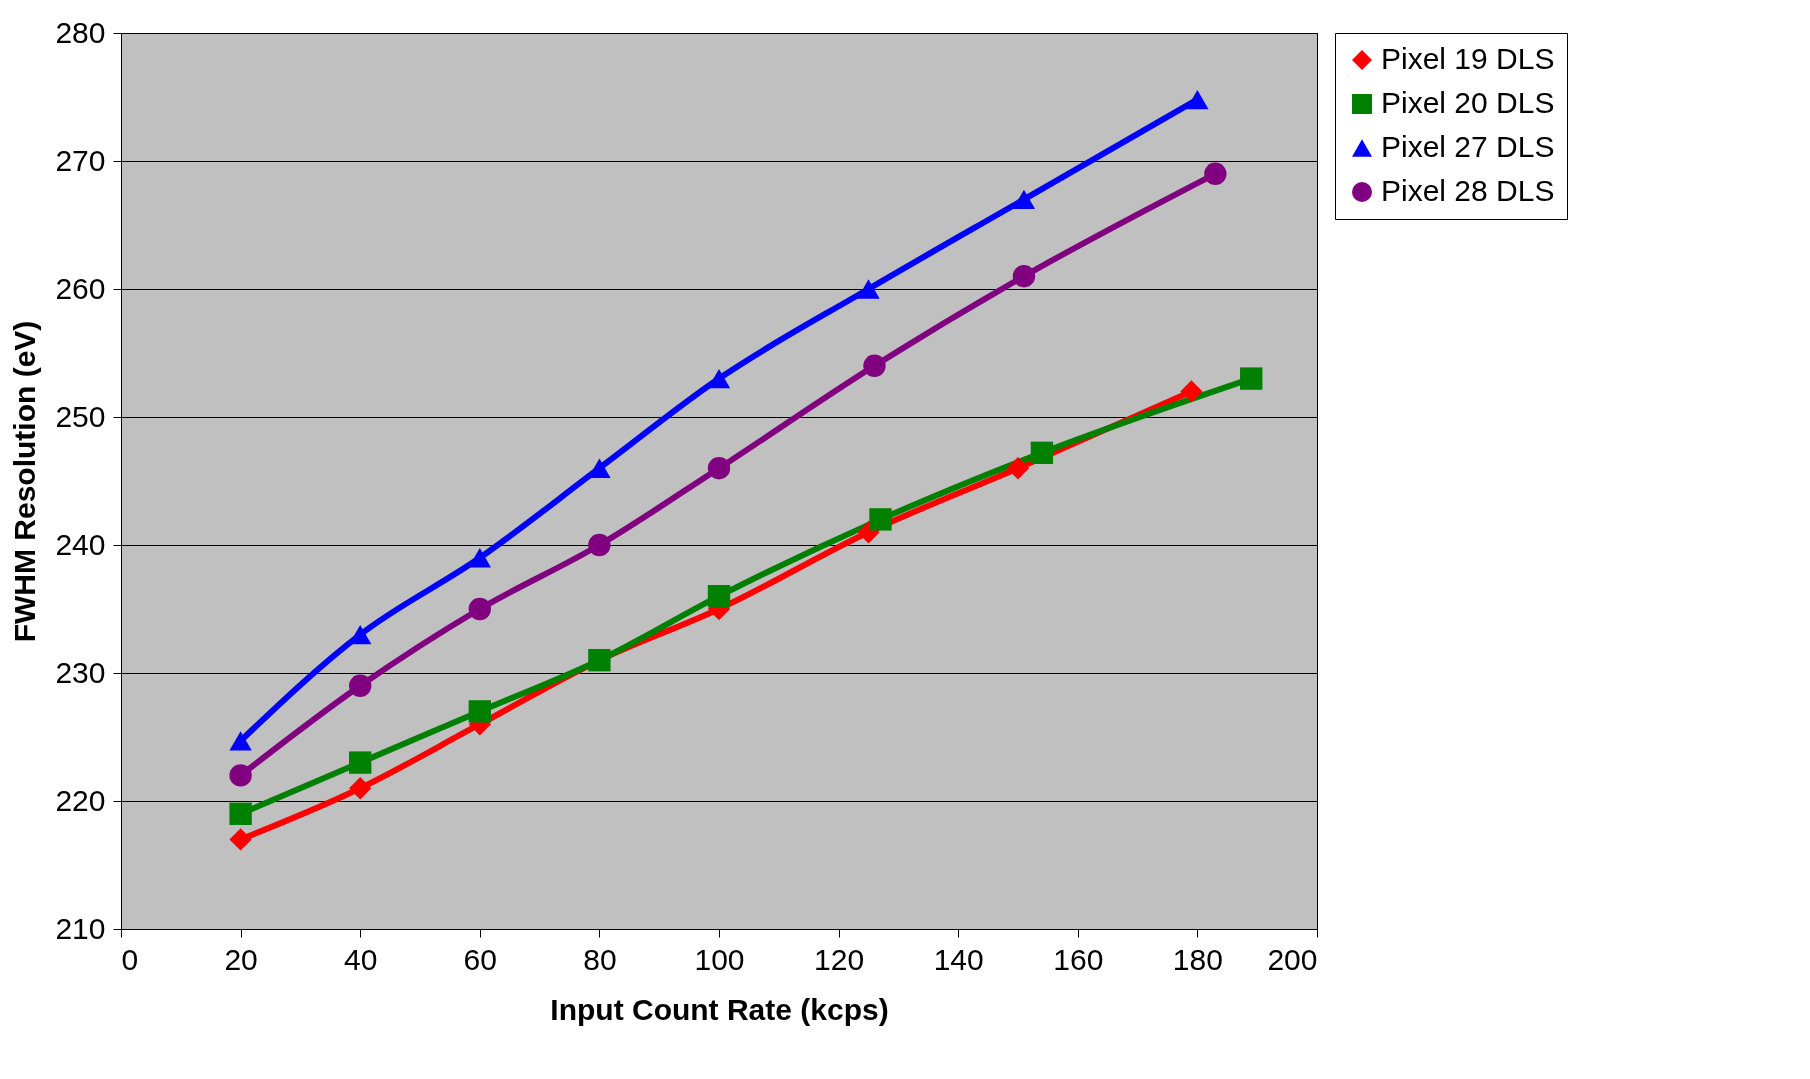 The width and height of the screenshot is (1810, 1079). I want to click on legend-label: Pixel 27 DLS, so click(1468, 146).